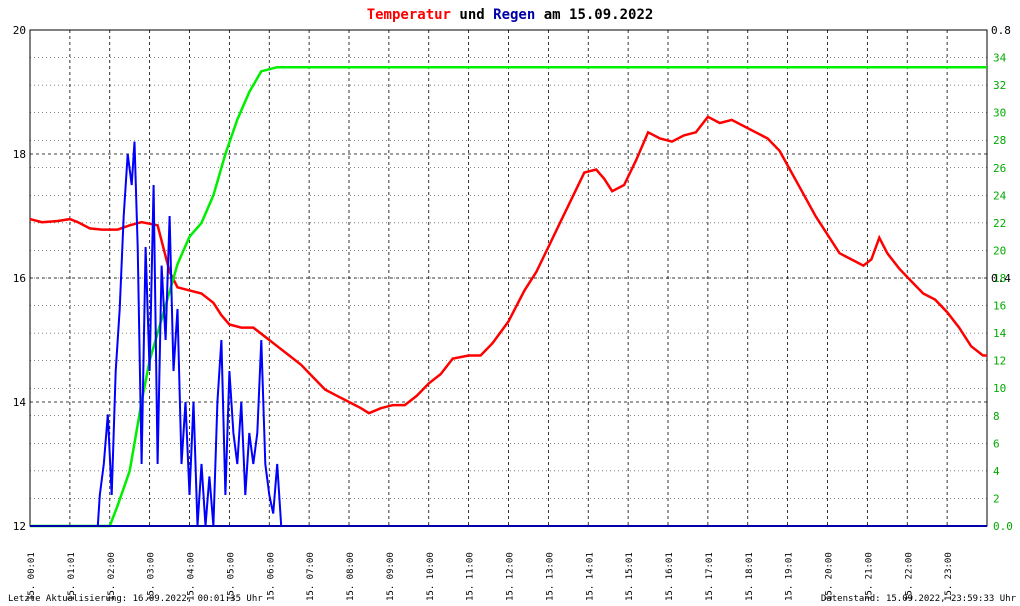 The image size is (1020, 606). I want to click on y-right-tick-label: 16, so click(999, 306).